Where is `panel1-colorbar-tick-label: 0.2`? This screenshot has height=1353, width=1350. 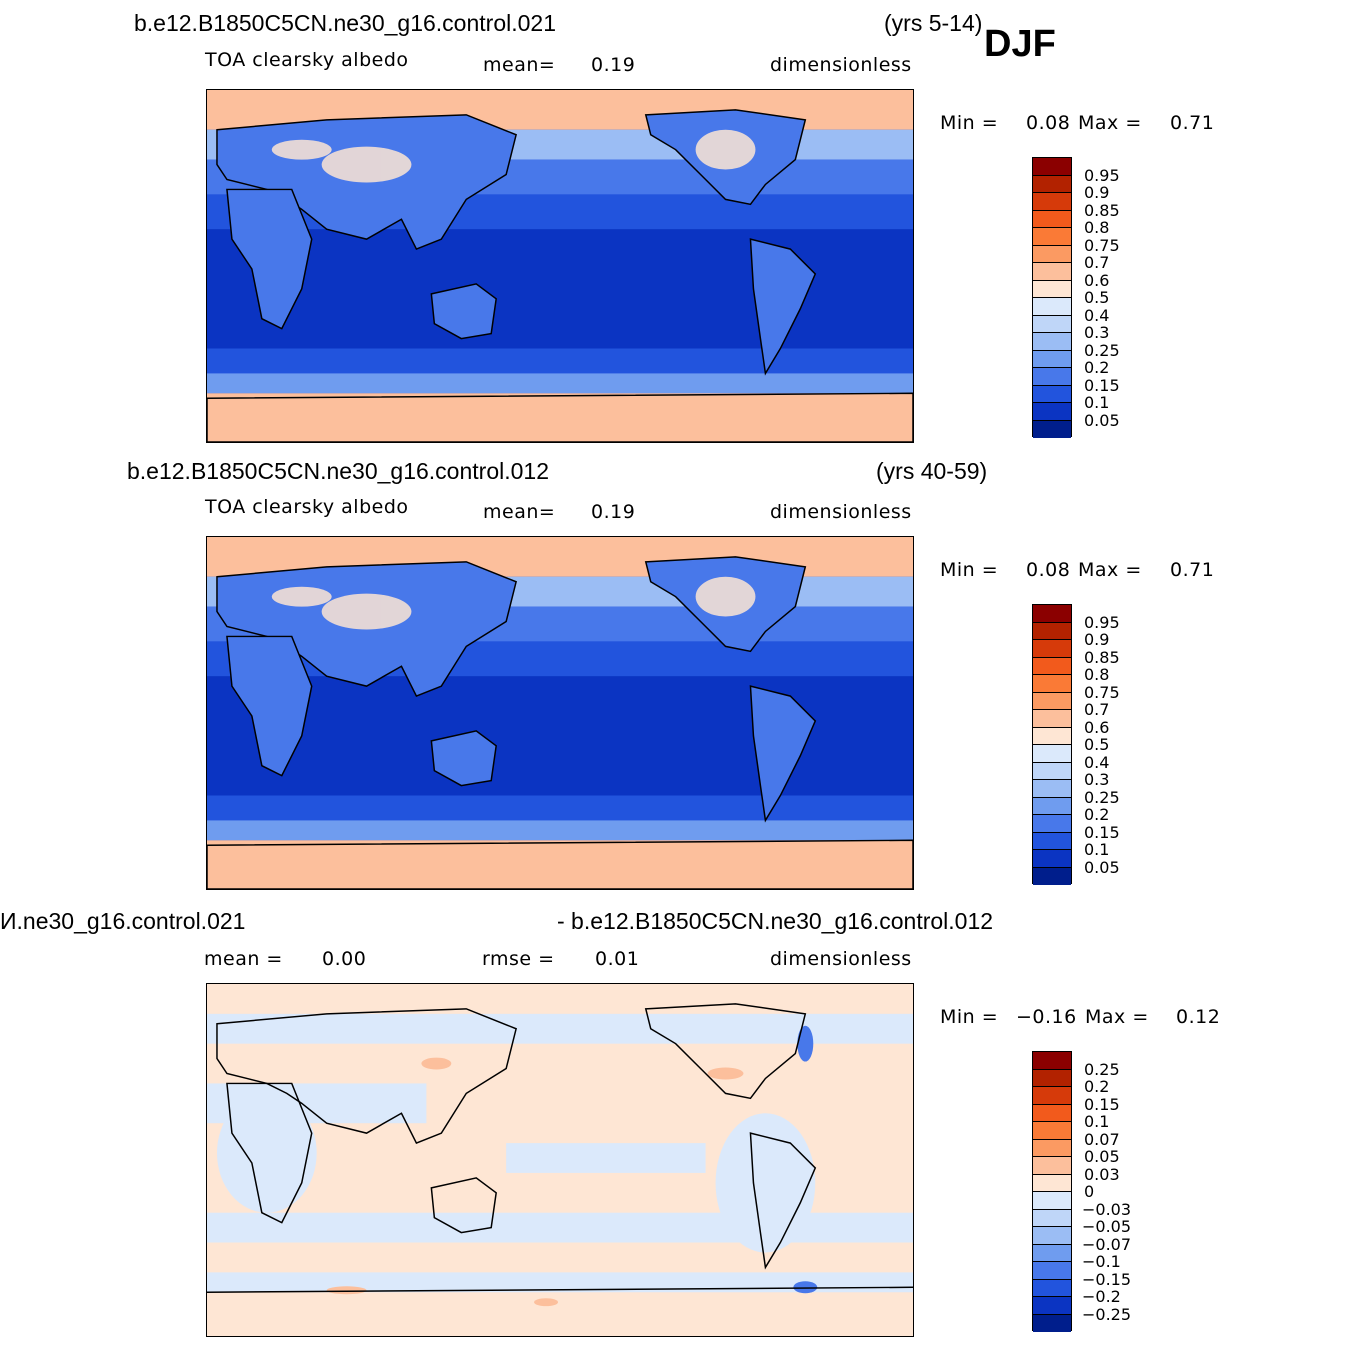
panel1-colorbar-tick-label: 0.2 is located at coordinates (1097, 367).